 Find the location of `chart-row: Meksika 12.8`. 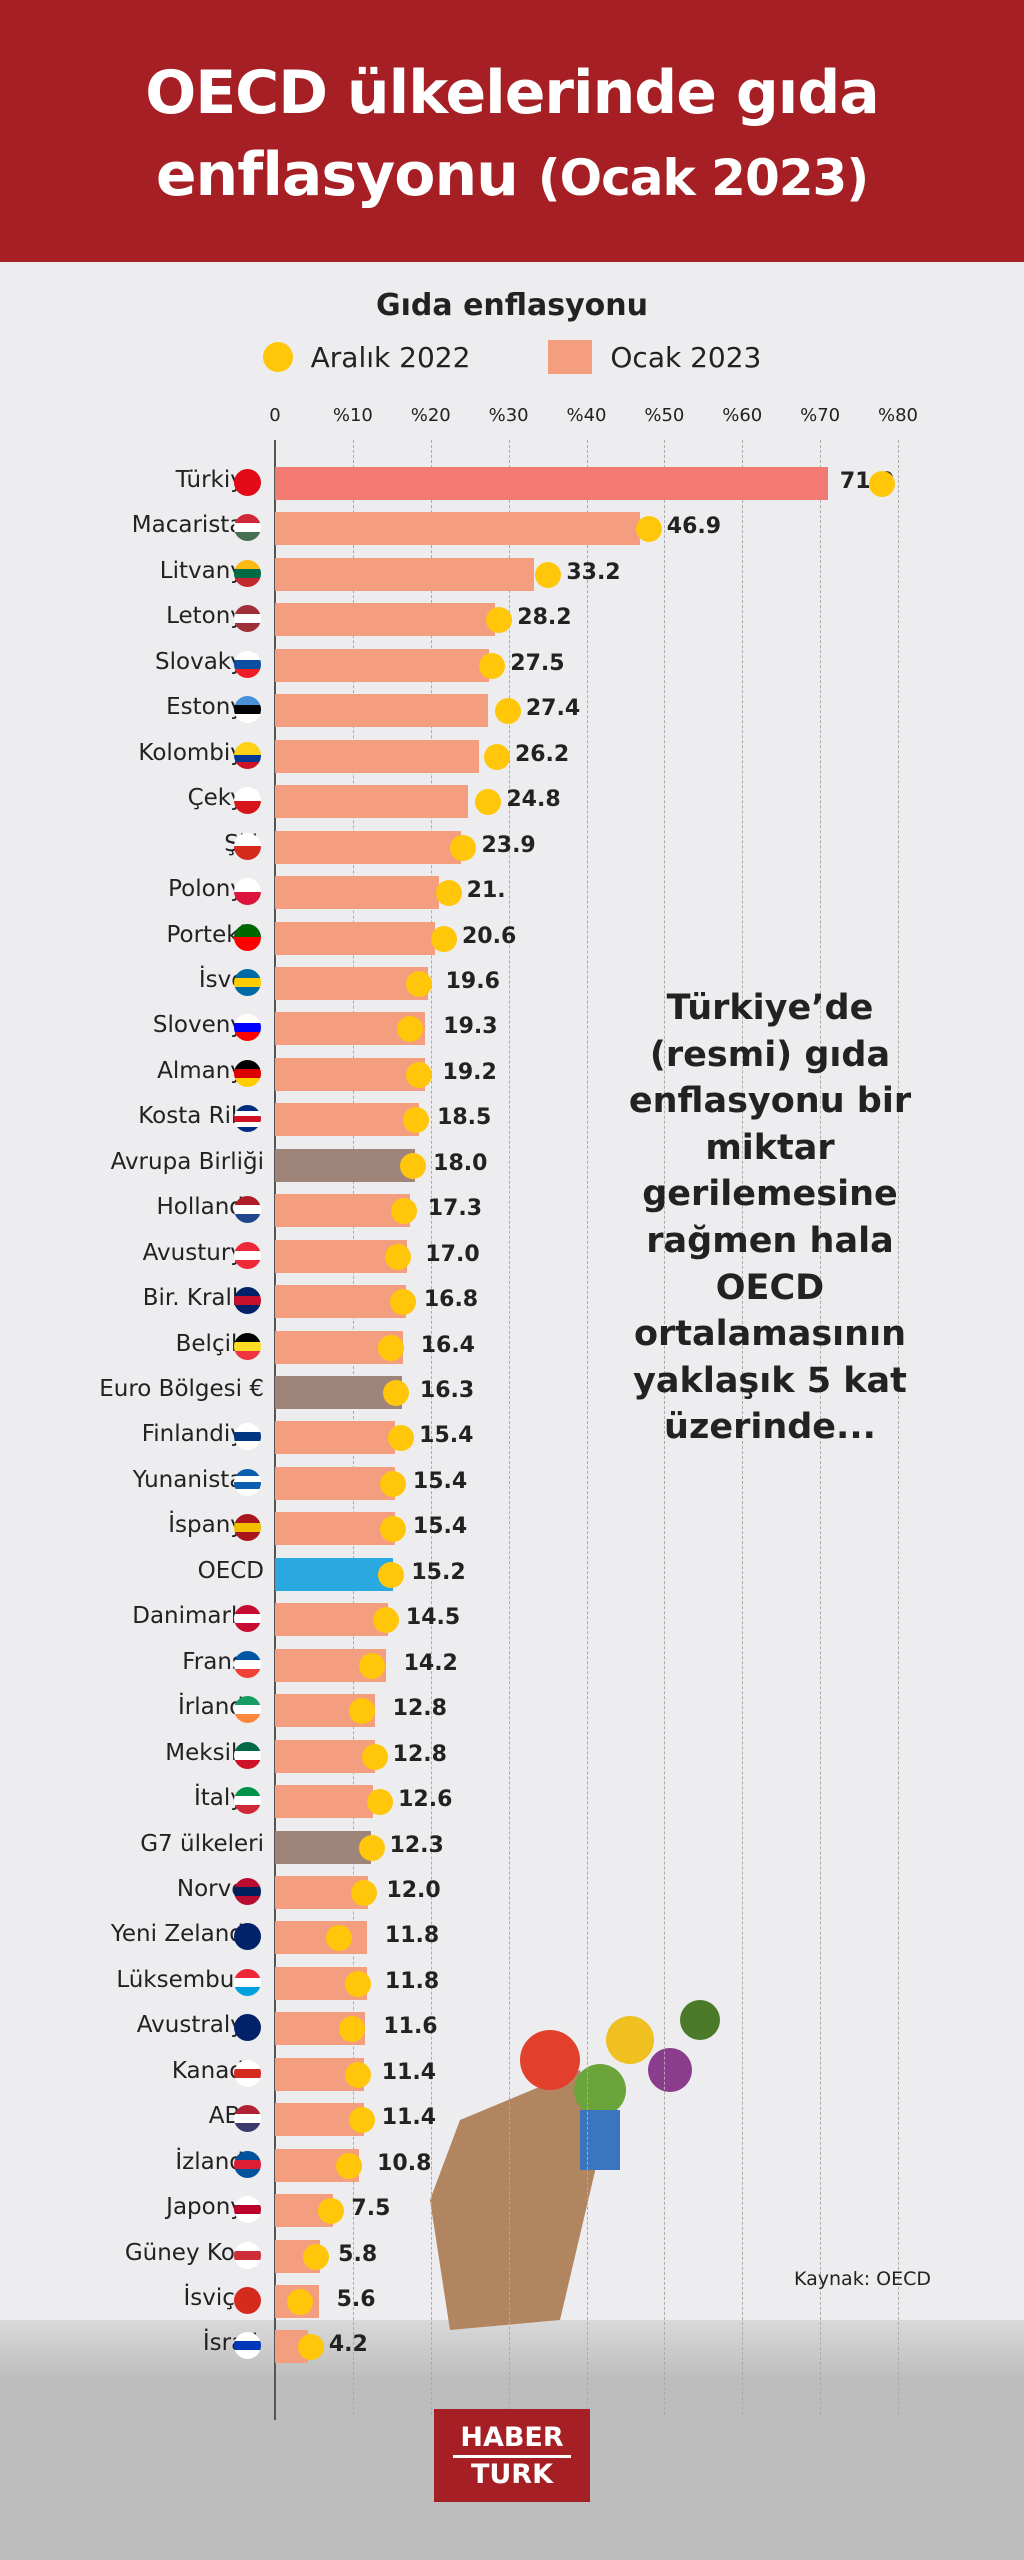

chart-row: Meksika 12.8 is located at coordinates (512, 1756).